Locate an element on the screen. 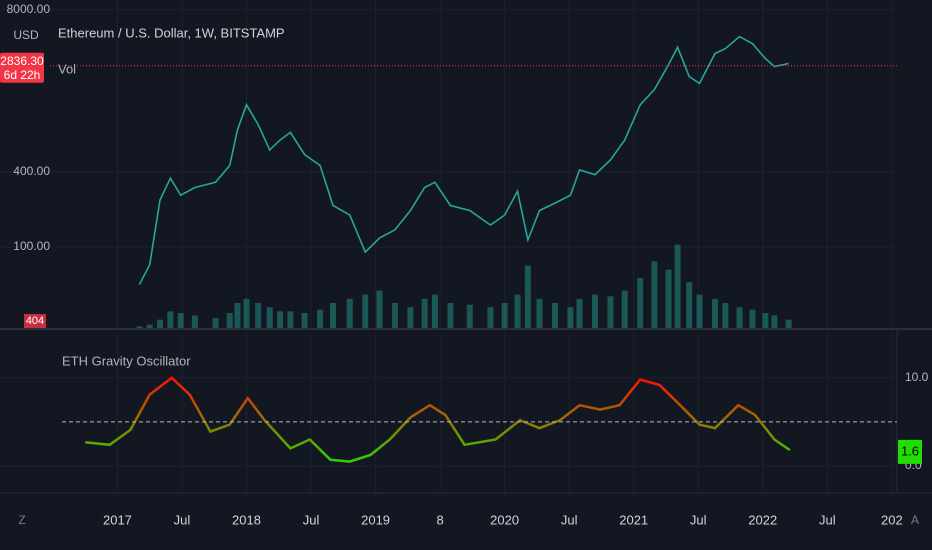 The width and height of the screenshot is (932, 550). x-tick-label: 2018 is located at coordinates (246, 519).